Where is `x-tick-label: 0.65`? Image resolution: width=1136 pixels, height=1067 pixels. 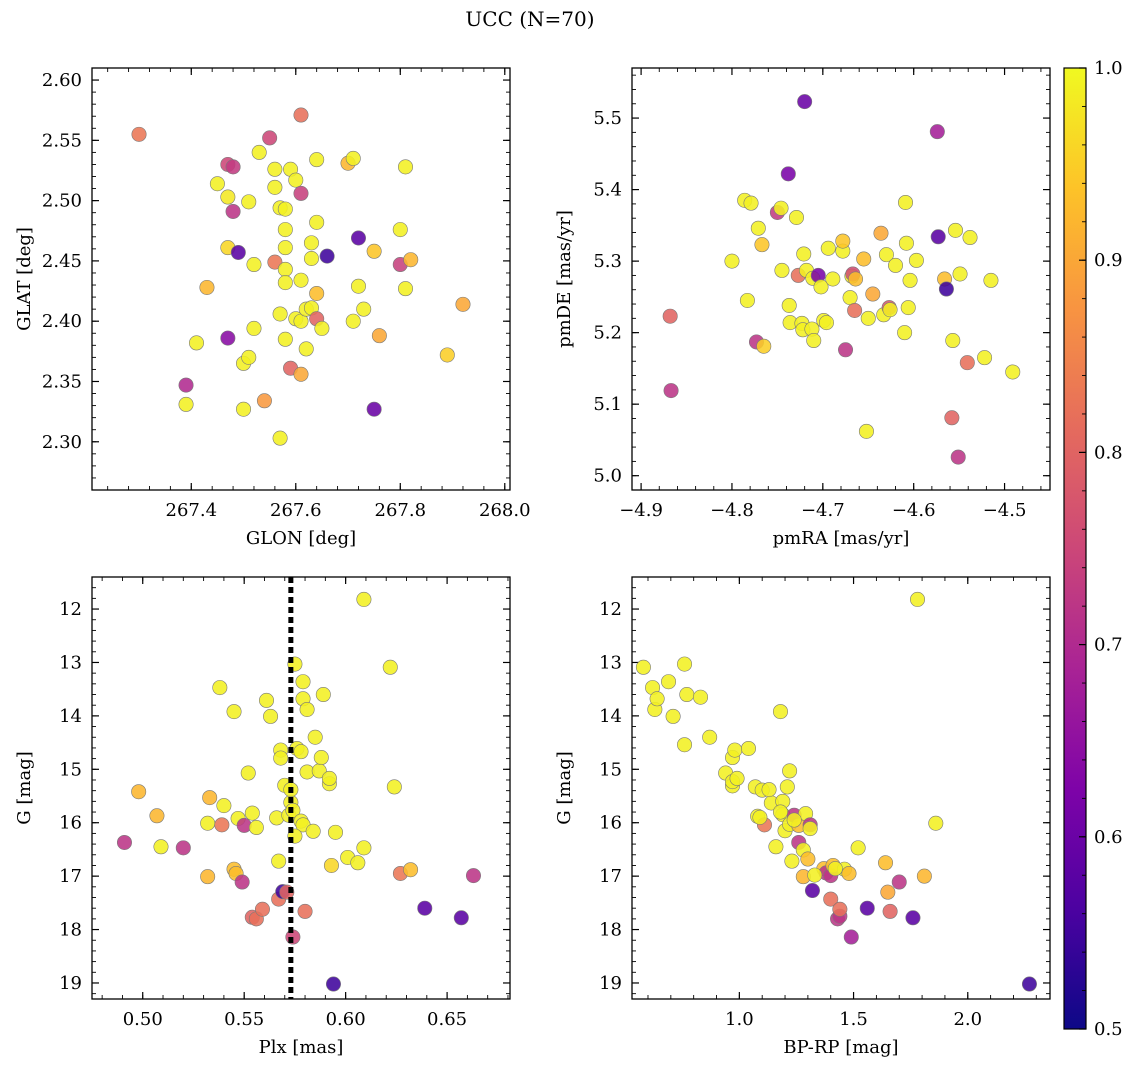 x-tick-label: 0.65 is located at coordinates (447, 1019).